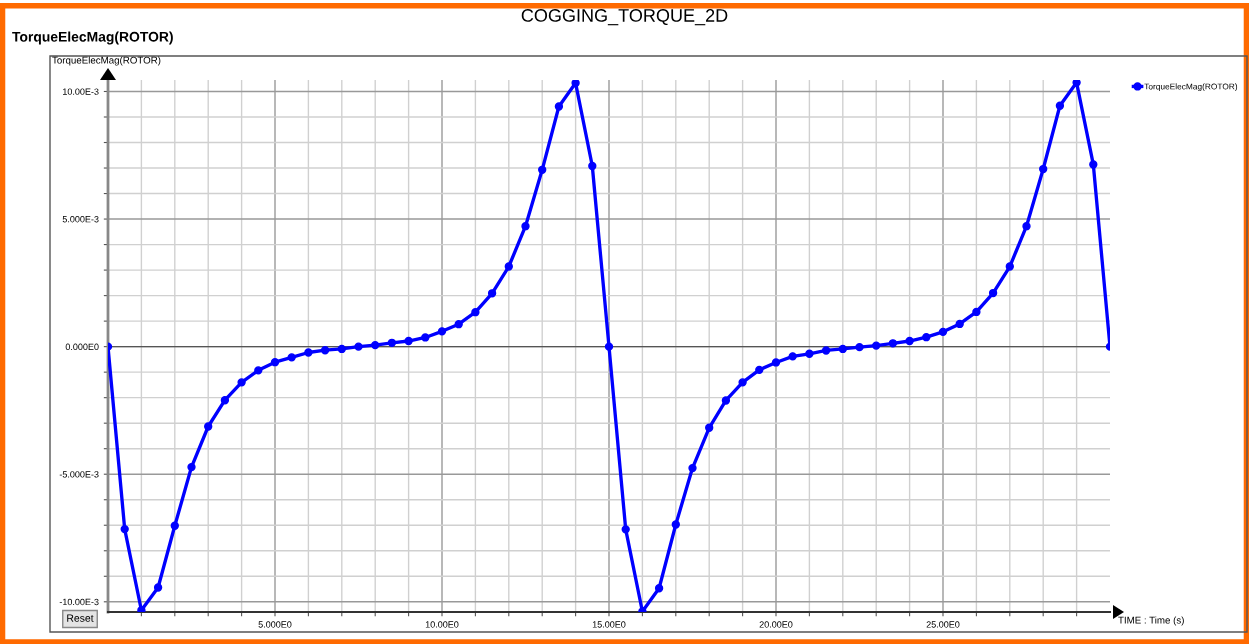 This screenshot has width=1249, height=644. Describe the element at coordinates (80, 219) in the screenshot. I see `y-tick-label: 5.000E-3` at that location.